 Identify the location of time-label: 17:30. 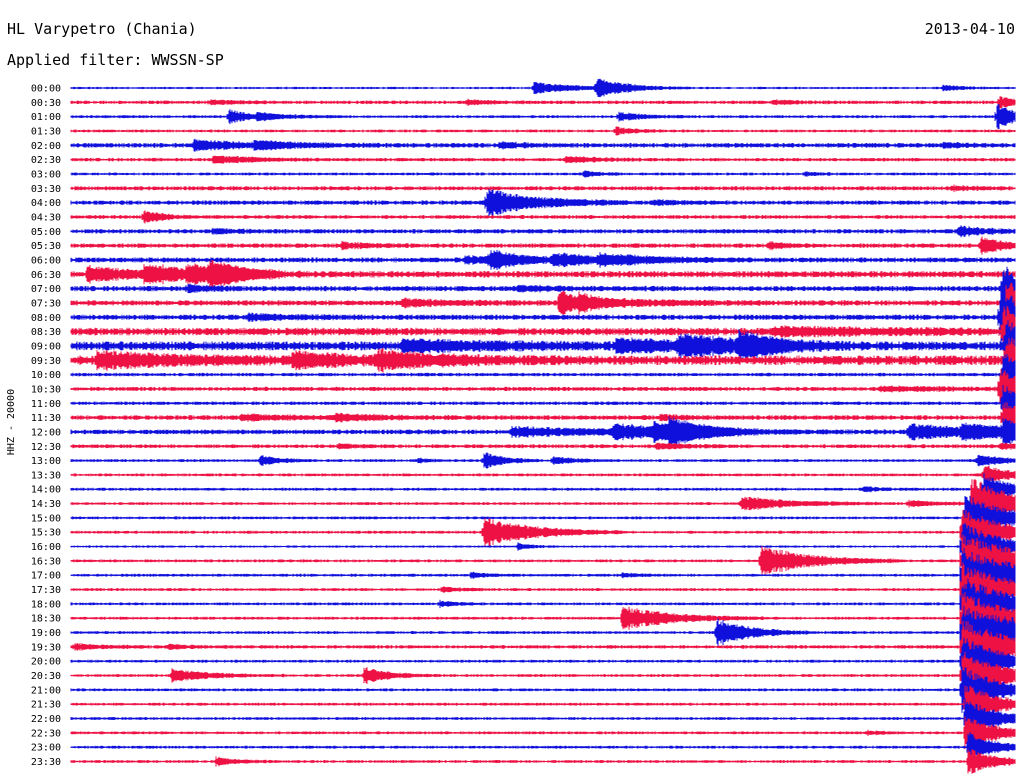
(46, 590).